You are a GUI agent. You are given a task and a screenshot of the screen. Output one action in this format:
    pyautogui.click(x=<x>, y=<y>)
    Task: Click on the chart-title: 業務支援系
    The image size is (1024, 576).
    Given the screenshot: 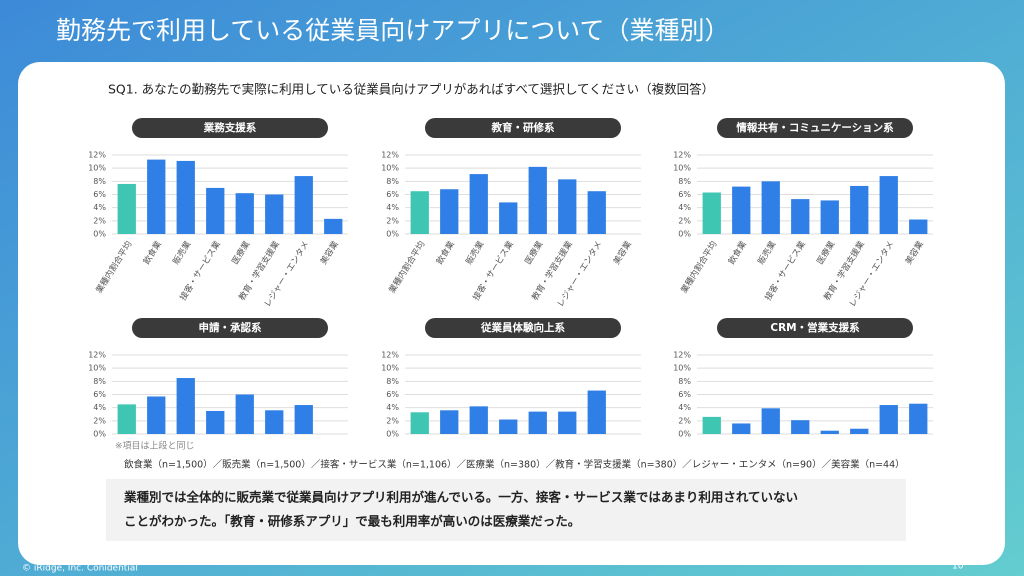 What is the action you would take?
    pyautogui.click(x=230, y=127)
    